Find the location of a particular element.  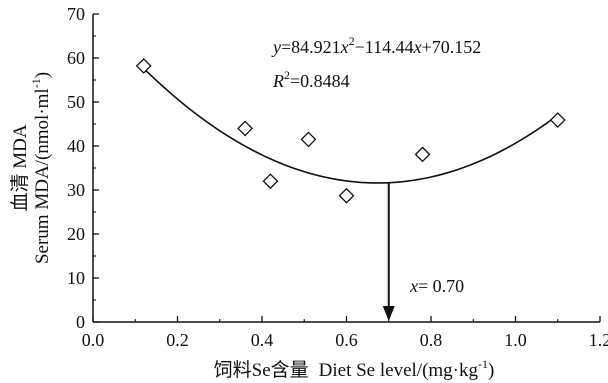

y-tick-label: 70 is located at coordinates (76, 14).